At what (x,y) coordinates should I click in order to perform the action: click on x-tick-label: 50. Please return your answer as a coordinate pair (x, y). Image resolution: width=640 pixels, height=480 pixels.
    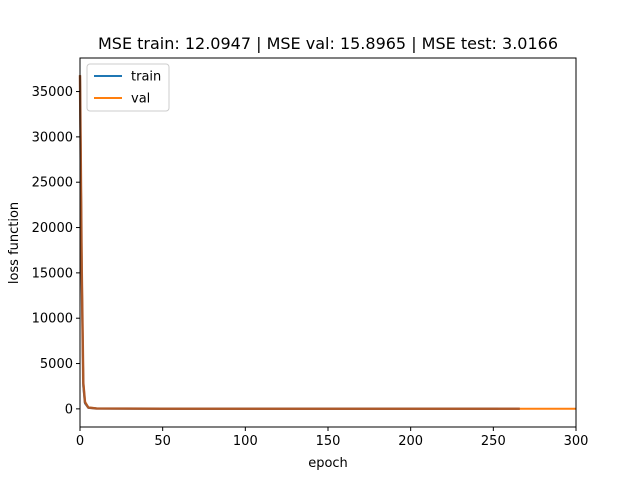
    Looking at the image, I should click on (162, 441).